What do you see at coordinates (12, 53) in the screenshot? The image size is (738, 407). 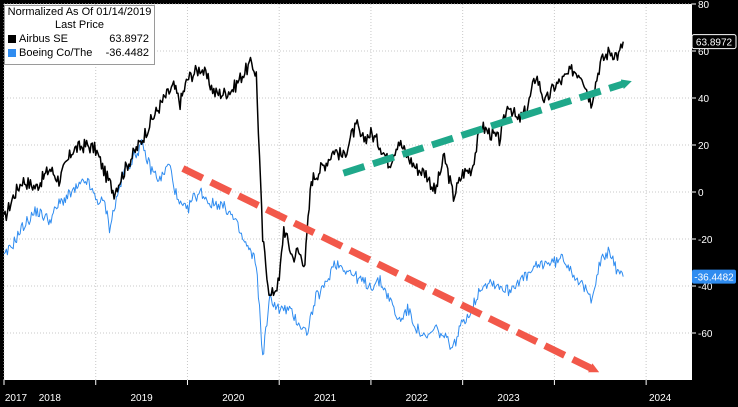 I see `boeing-swatch` at bounding box center [12, 53].